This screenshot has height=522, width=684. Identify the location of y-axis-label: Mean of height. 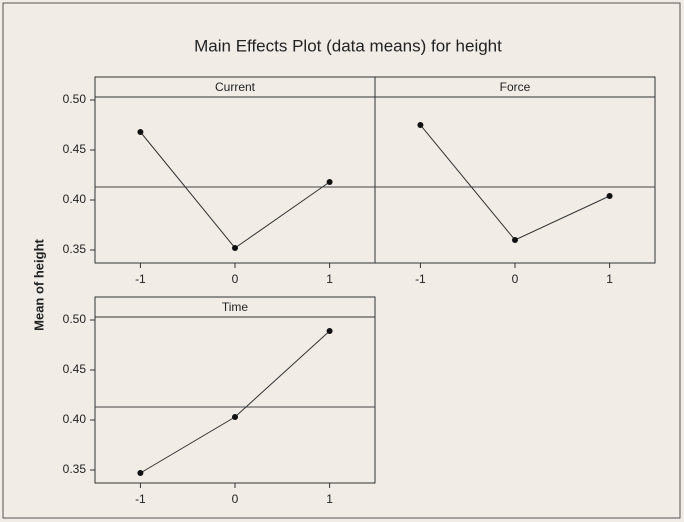
(38, 284).